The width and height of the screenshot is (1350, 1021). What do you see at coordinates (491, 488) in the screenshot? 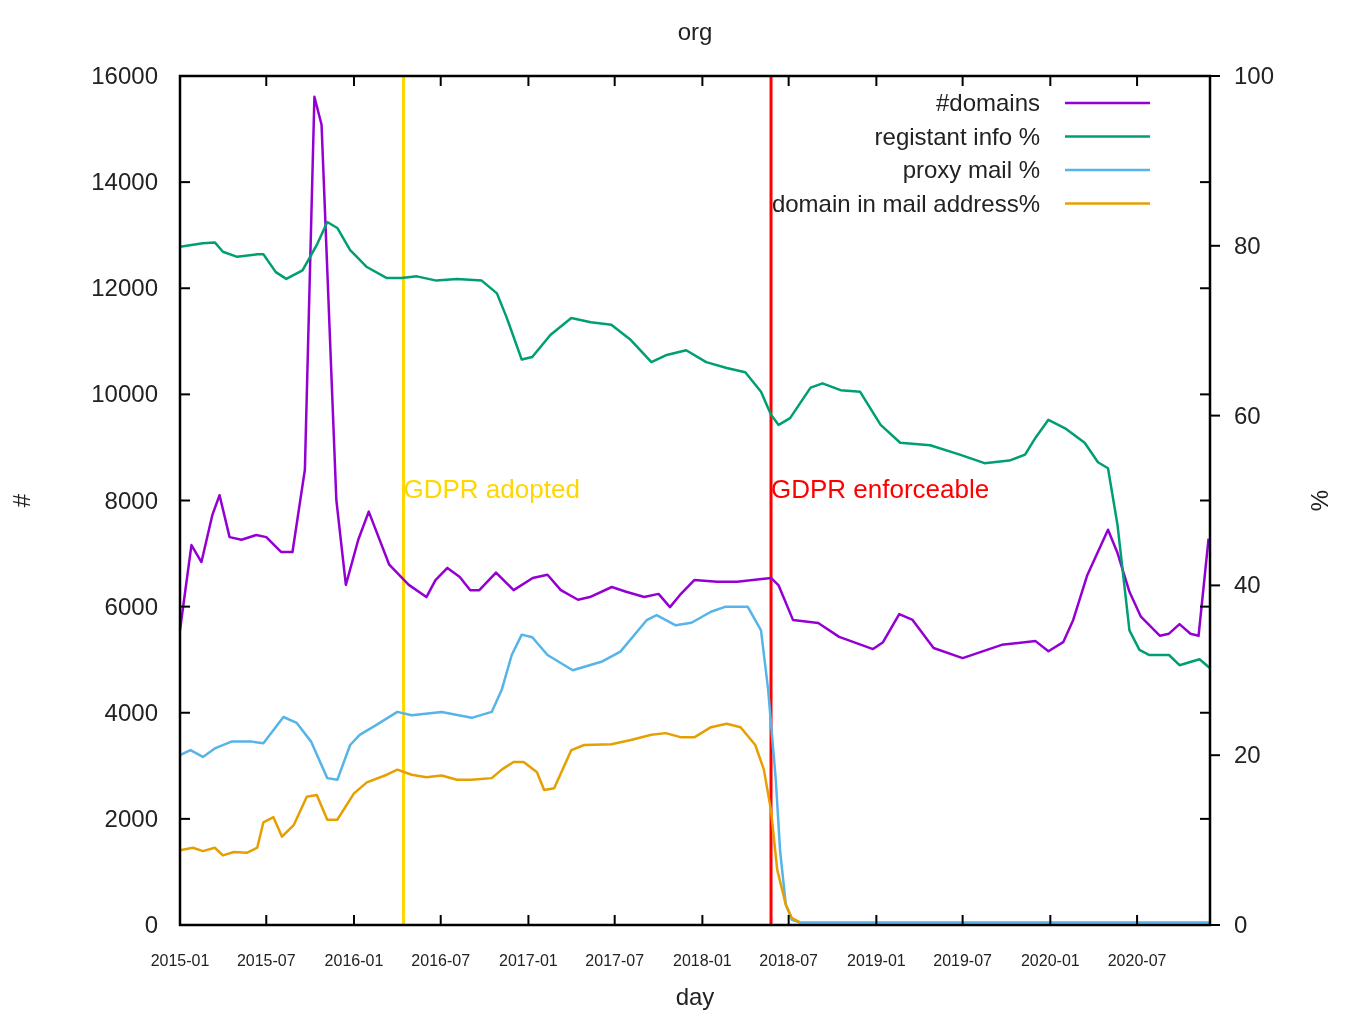
I see `ref-line-label: GDPR adopted` at bounding box center [491, 488].